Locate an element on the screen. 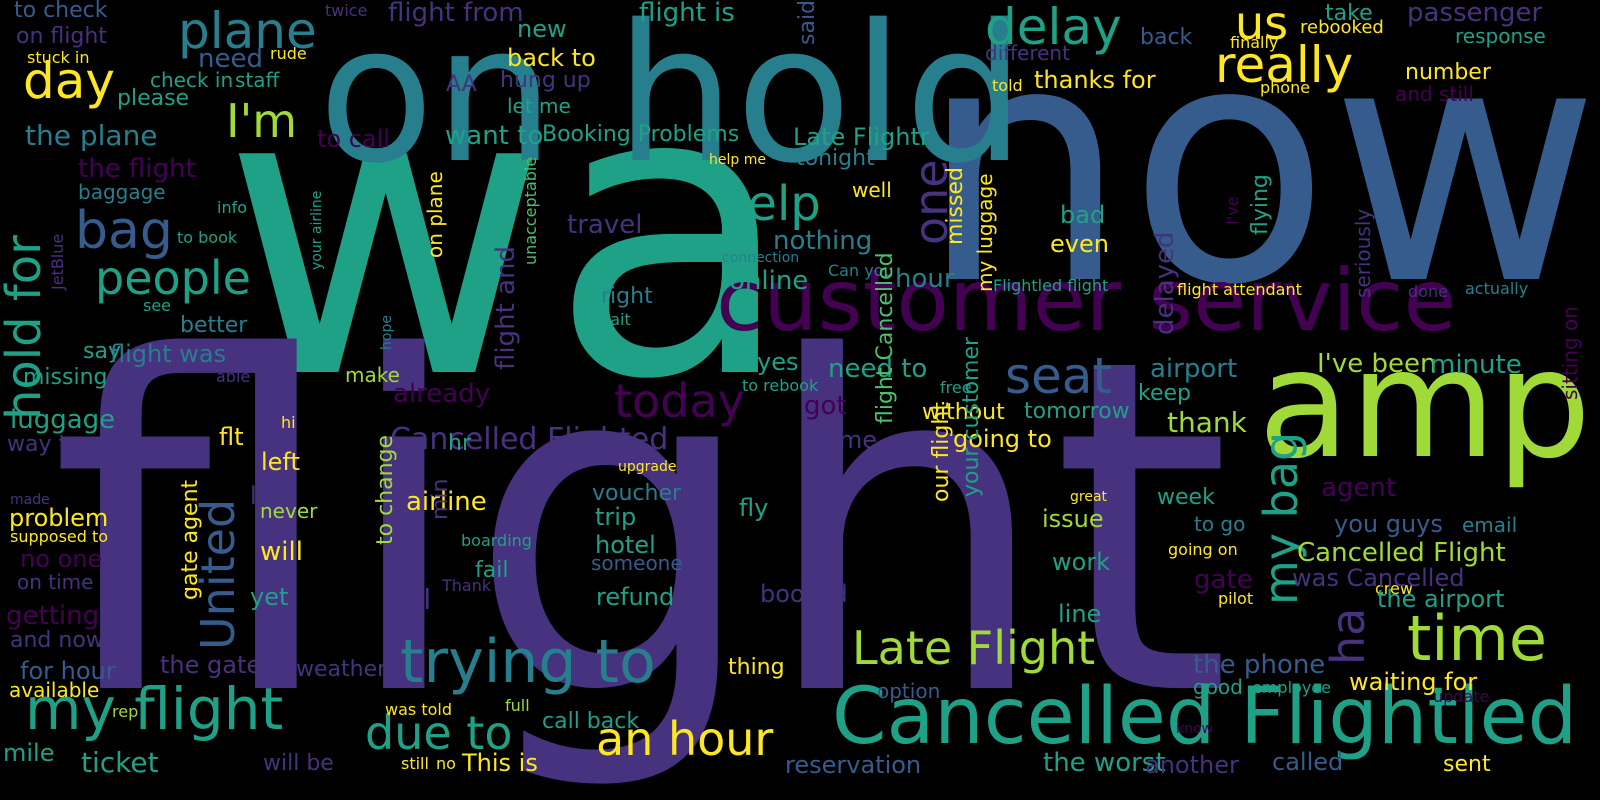 This screenshot has height=800, width=1600. word-really: really is located at coordinates (1284, 65).